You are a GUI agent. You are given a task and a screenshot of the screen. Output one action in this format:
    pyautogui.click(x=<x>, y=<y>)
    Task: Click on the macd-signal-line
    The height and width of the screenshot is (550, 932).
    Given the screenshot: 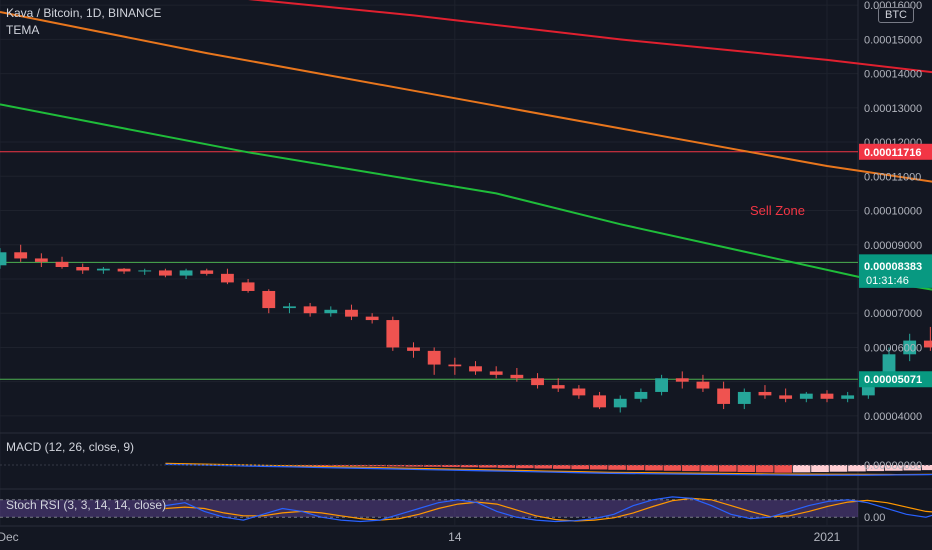 What is the action you would take?
    pyautogui.click(x=548, y=469)
    